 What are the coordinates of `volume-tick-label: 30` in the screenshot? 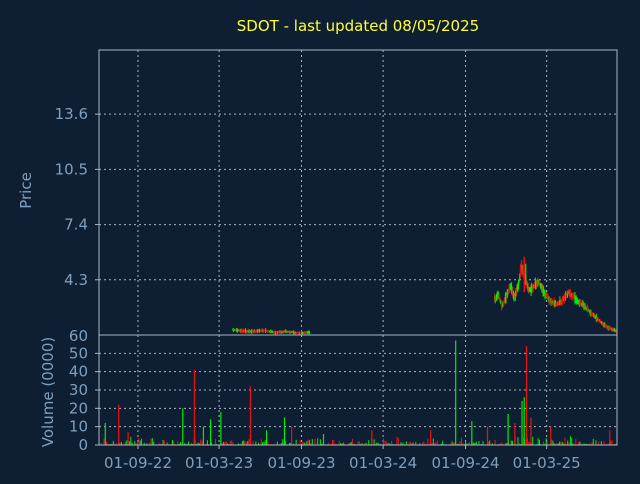 It's located at (78, 390).